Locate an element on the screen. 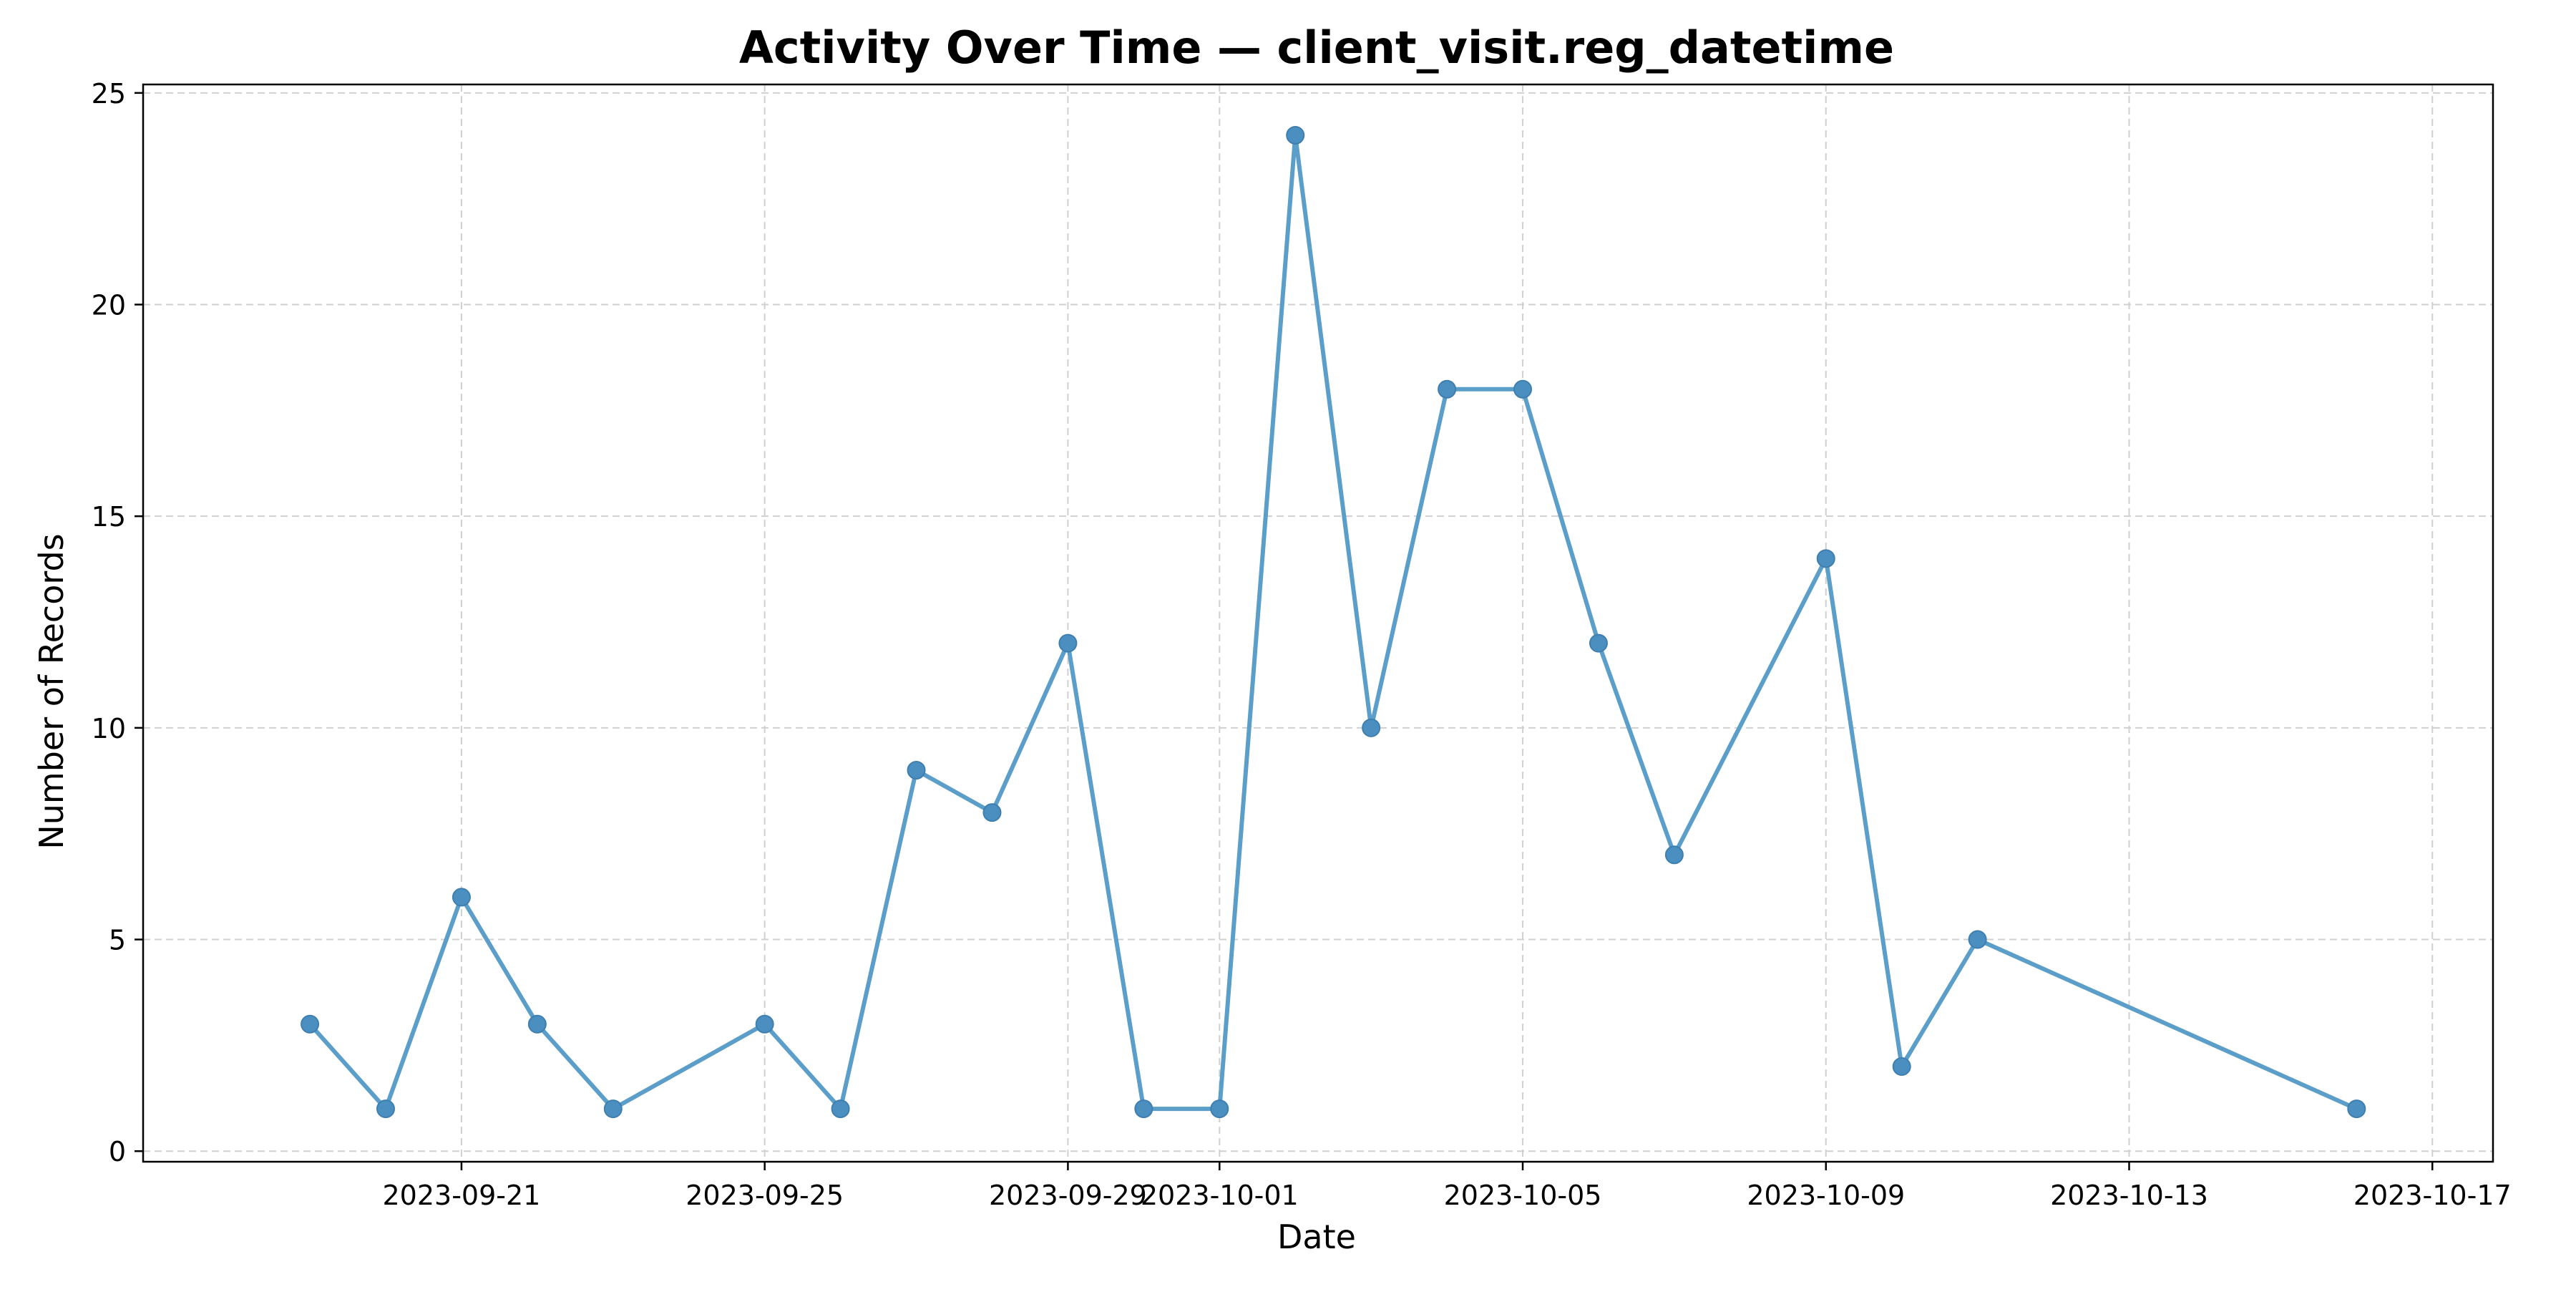  y-tick-label: 5 is located at coordinates (117, 940).